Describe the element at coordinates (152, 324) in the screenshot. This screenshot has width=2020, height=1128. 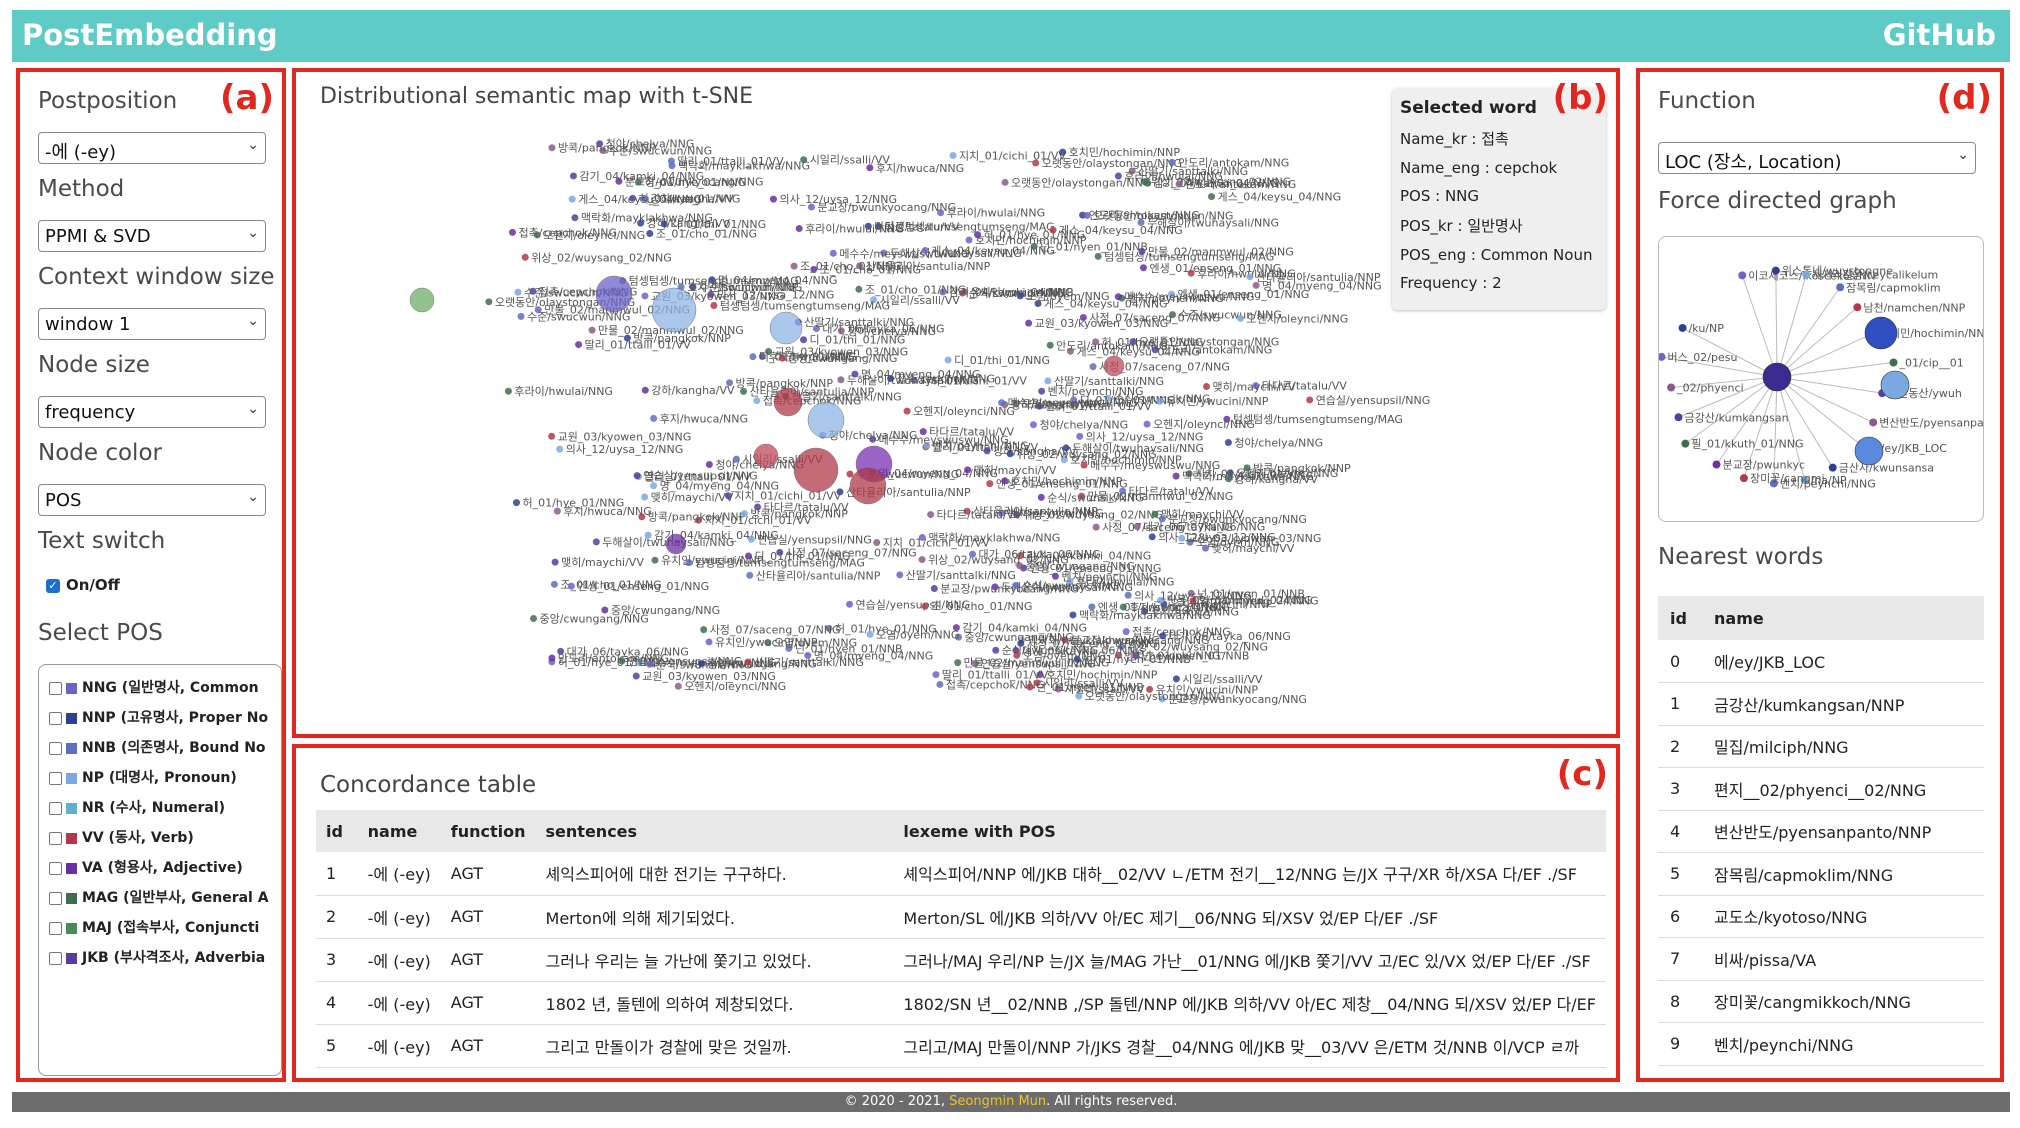
I see `context-window-select: window 1 ⌄` at that location.